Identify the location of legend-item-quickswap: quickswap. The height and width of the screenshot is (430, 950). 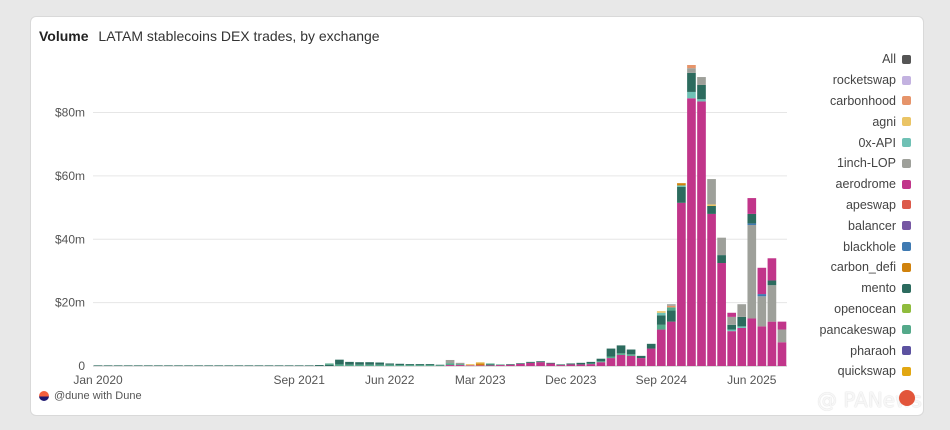
(851, 371).